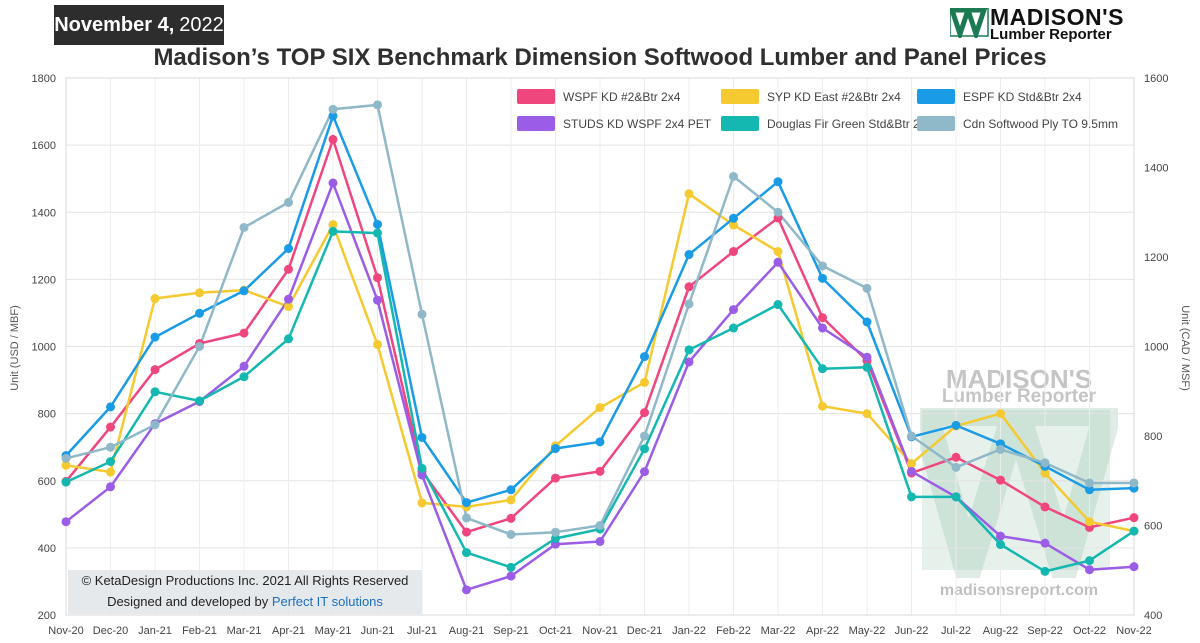 This screenshot has width=1200, height=643. I want to click on y2-tick-label: 1600, so click(1156, 79).